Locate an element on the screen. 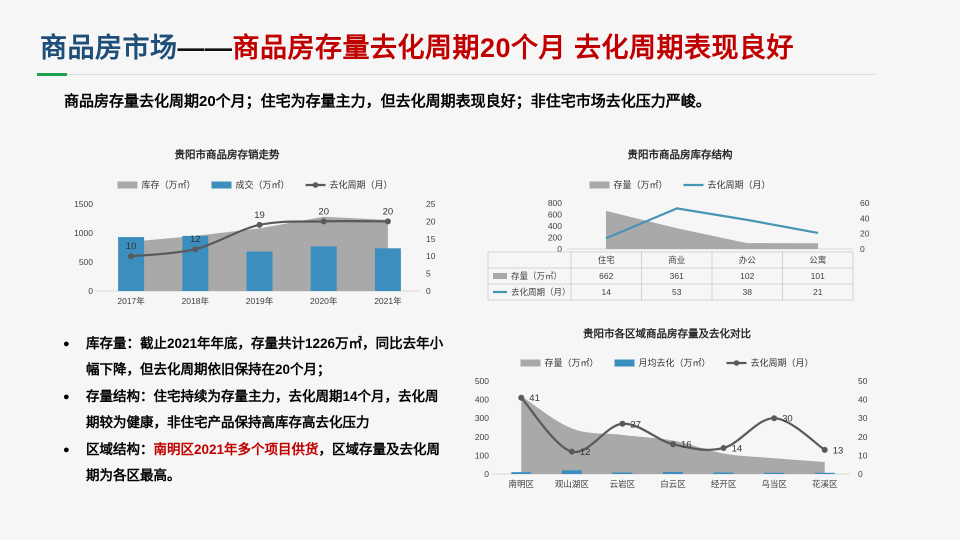 The image size is (960, 540). bullet-region-structure: ● 区域结构：南明区2021年多个项目供货，区域存量及去化周期为各区最高。 is located at coordinates (253, 463).